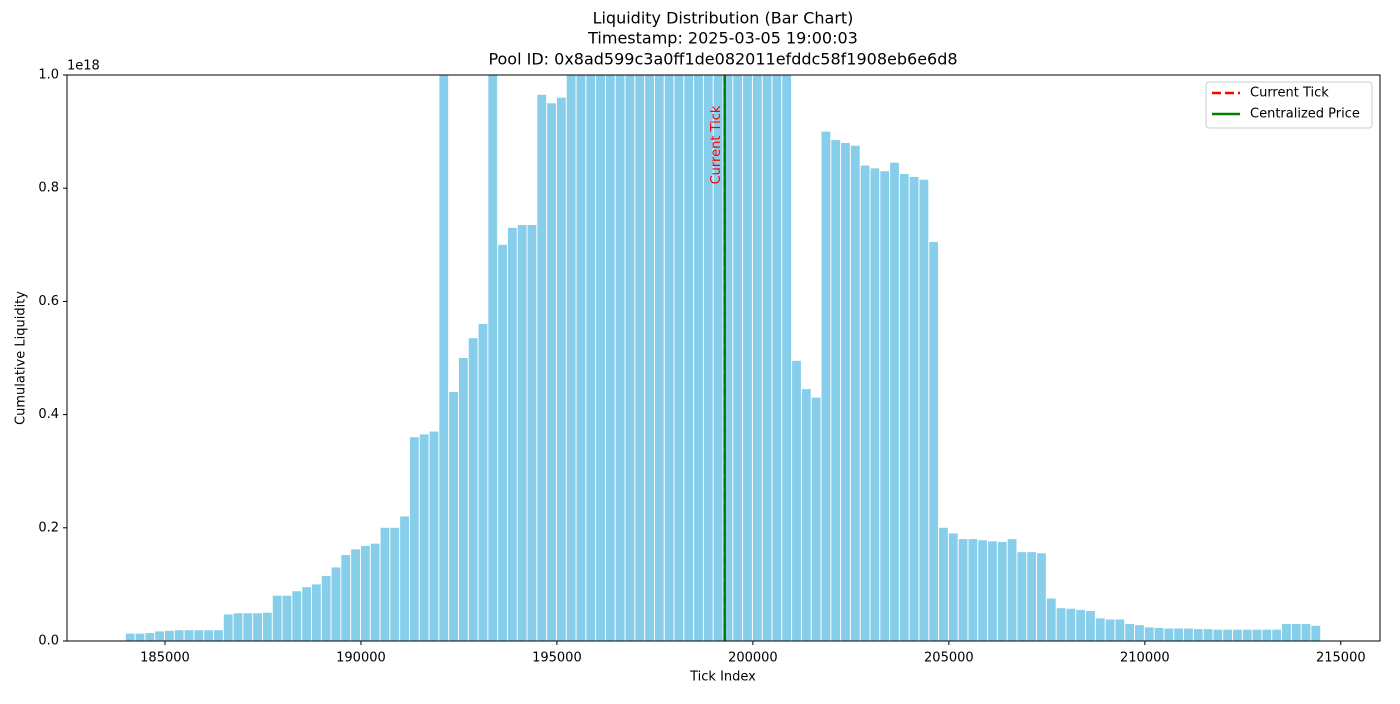 This screenshot has width=1400, height=704. What do you see at coordinates (949, 658) in the screenshot?
I see `x-tick-label: 205000` at bounding box center [949, 658].